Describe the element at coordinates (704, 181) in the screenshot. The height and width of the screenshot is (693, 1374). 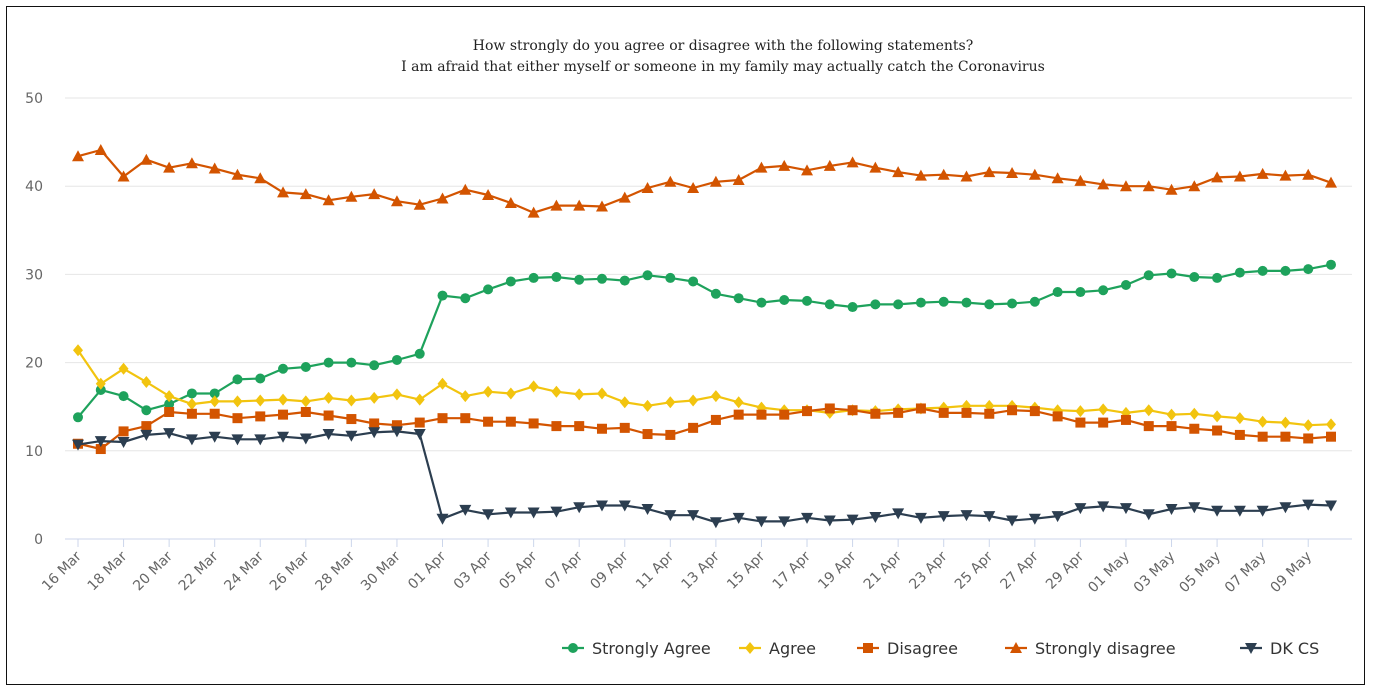
I see `series-strongly-disagree` at that location.